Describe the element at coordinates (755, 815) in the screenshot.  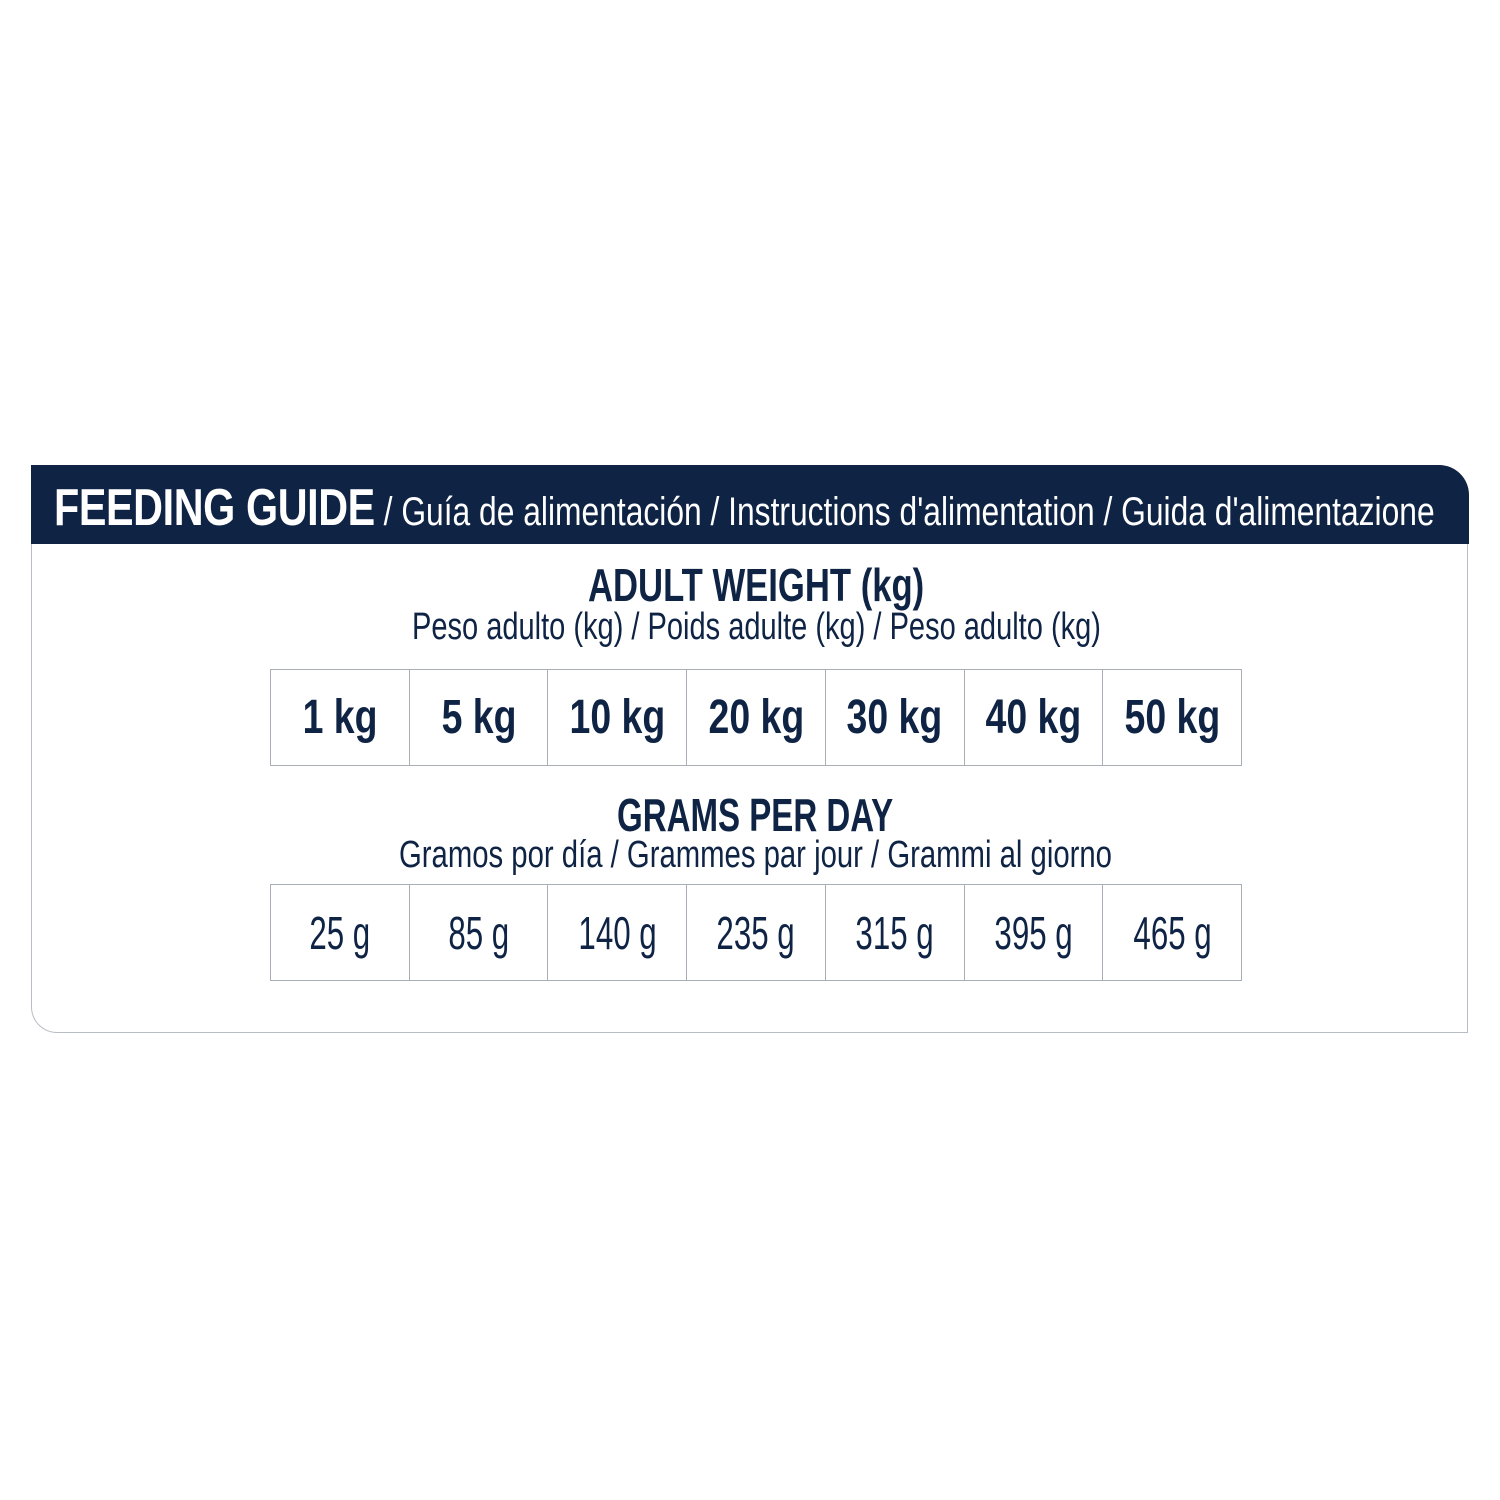
I see `grams-per-day-title: GRAMS PER DAY` at that location.